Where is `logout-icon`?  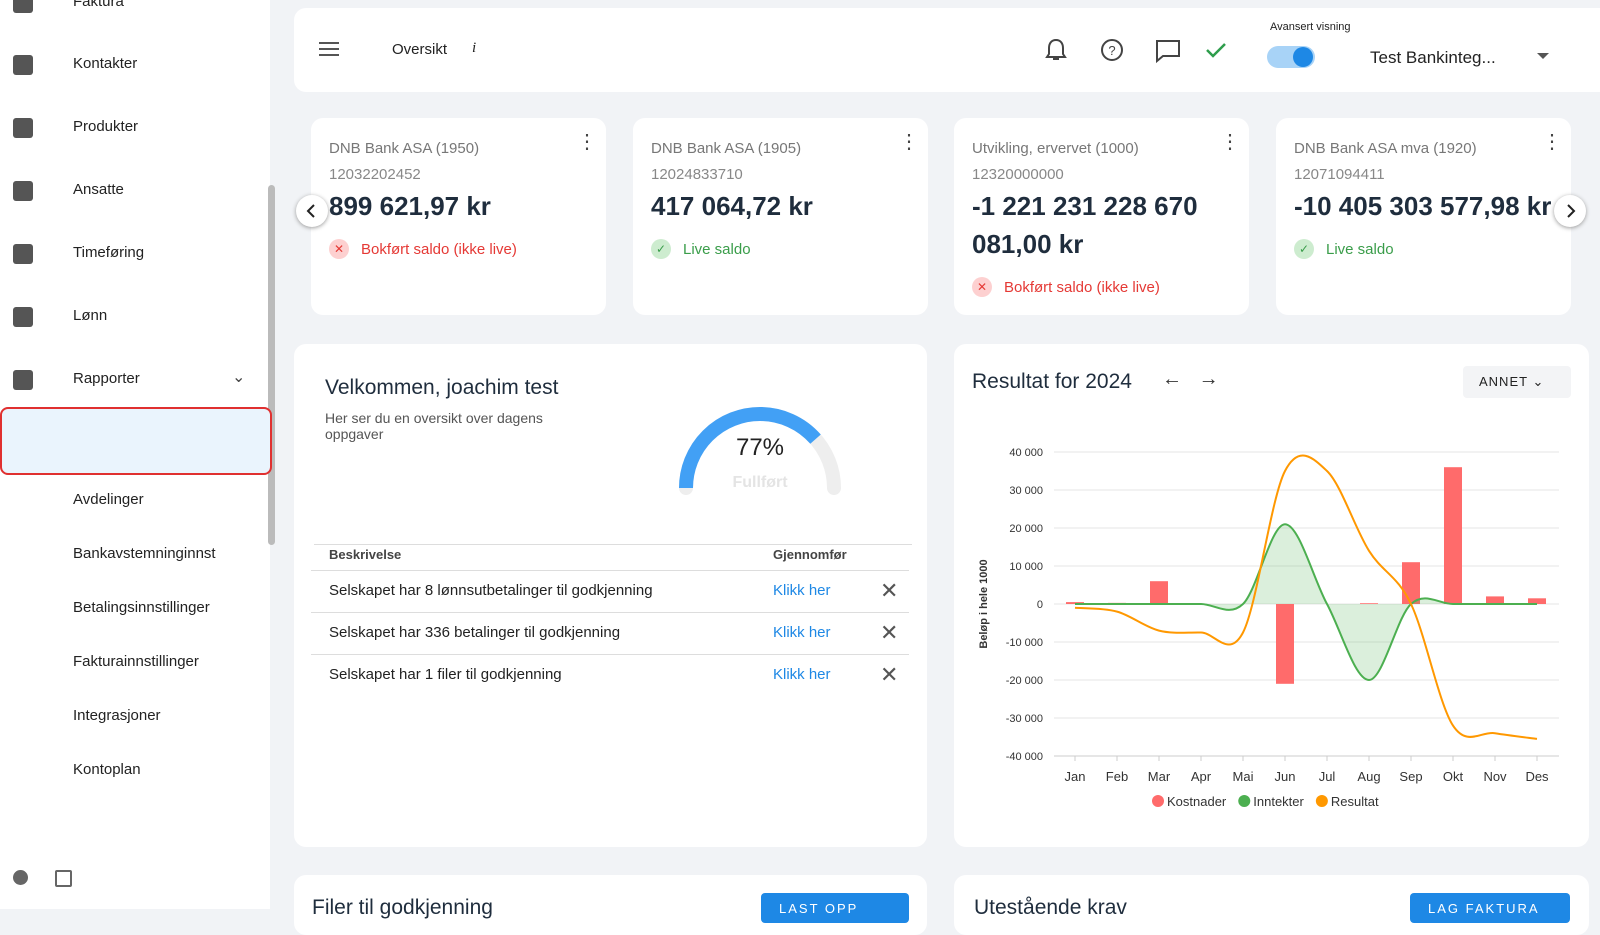
logout-icon is located at coordinates (63, 878).